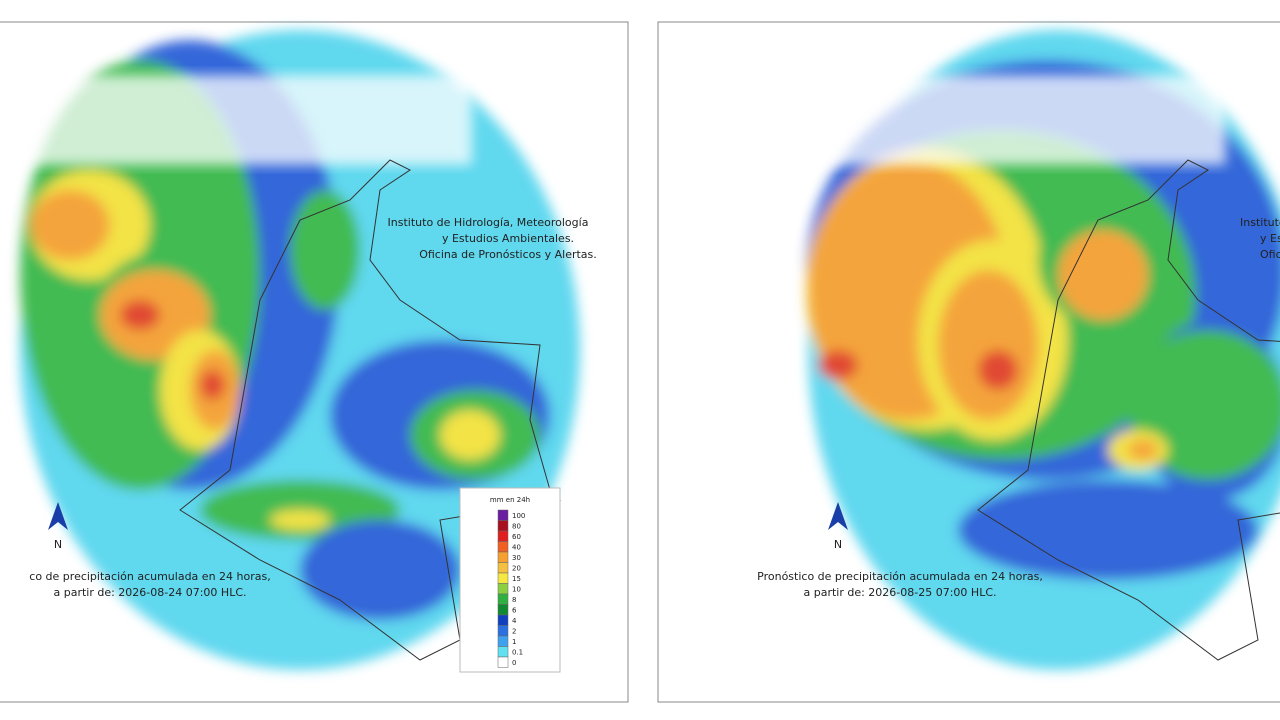 The image size is (1280, 720). What do you see at coordinates (1270, 238) in the screenshot?
I see `institution-text: y Estudios Am` at bounding box center [1270, 238].